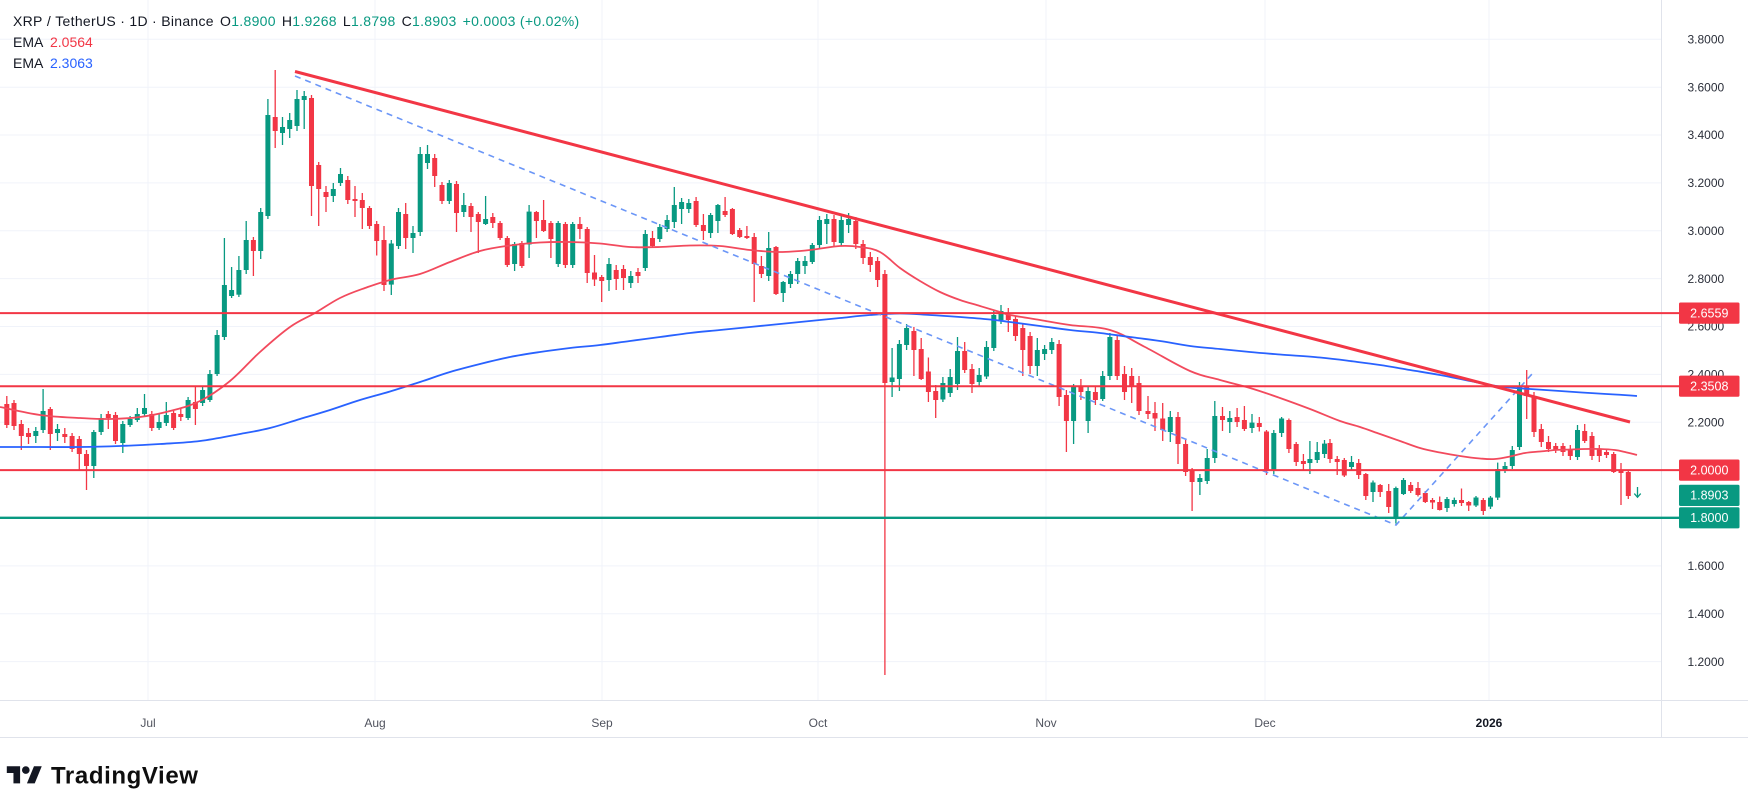 This screenshot has width=1748, height=808. I want to click on svg-text: 2.8000, so click(1706, 279).